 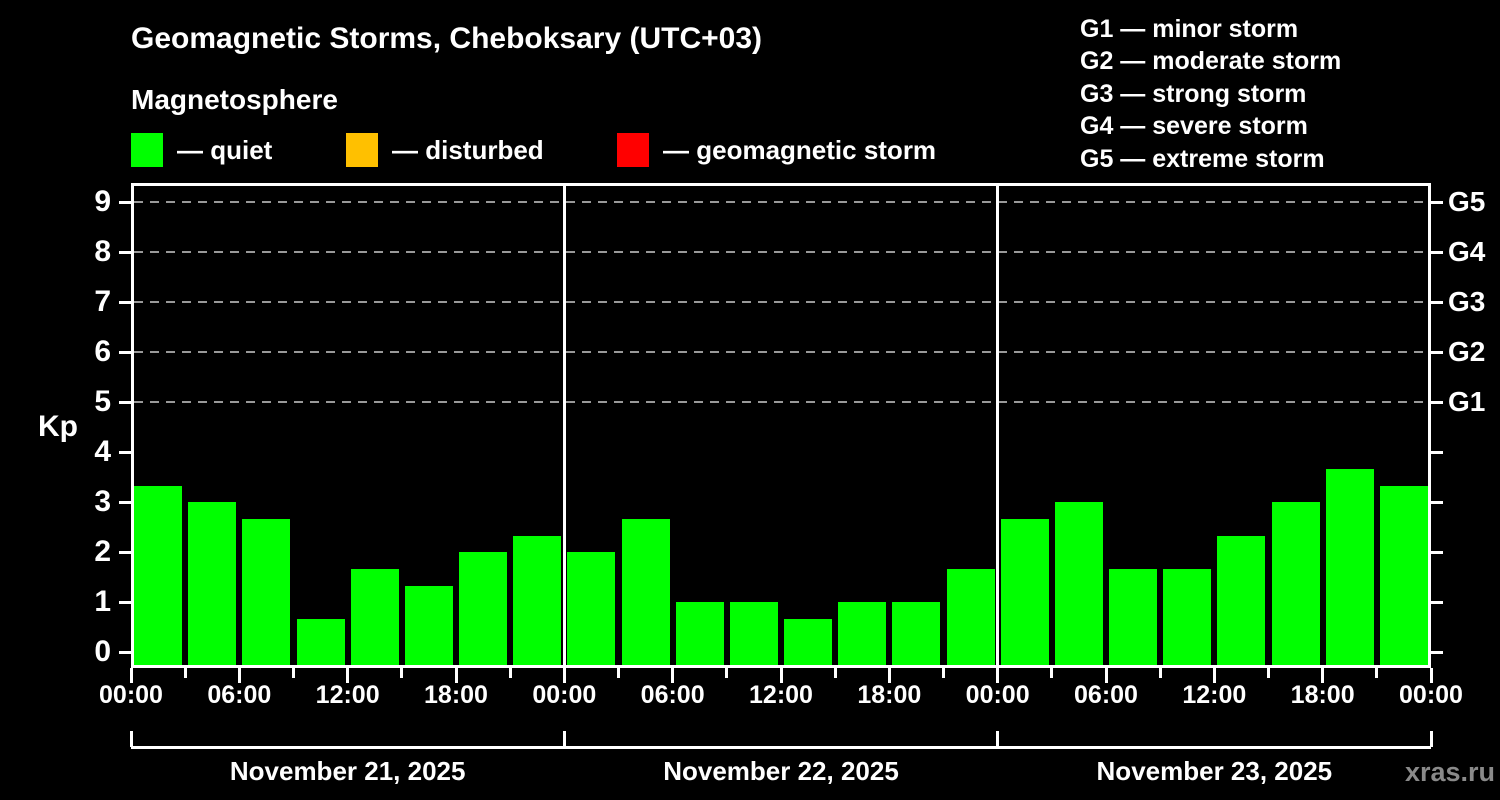 I want to click on legend-item-storm: — geomagnetic storm, so click(x=776, y=150).